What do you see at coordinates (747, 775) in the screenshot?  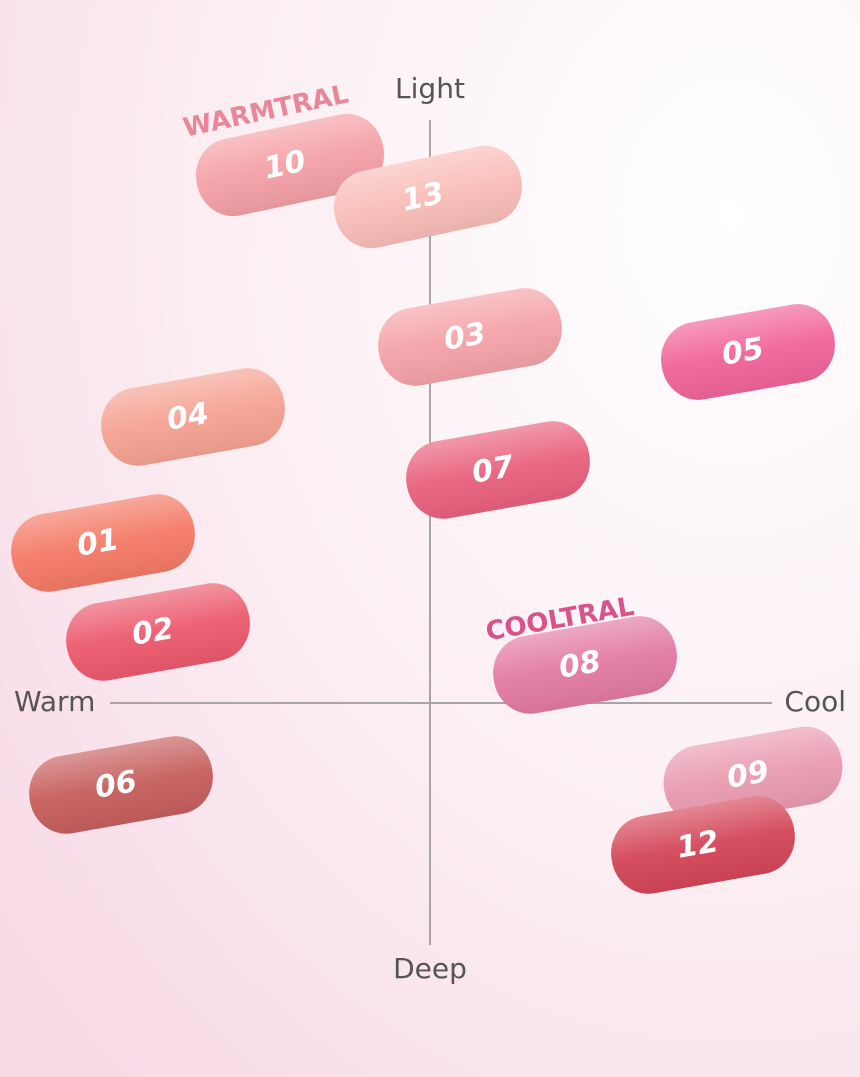 I see `shade-number: 09` at bounding box center [747, 775].